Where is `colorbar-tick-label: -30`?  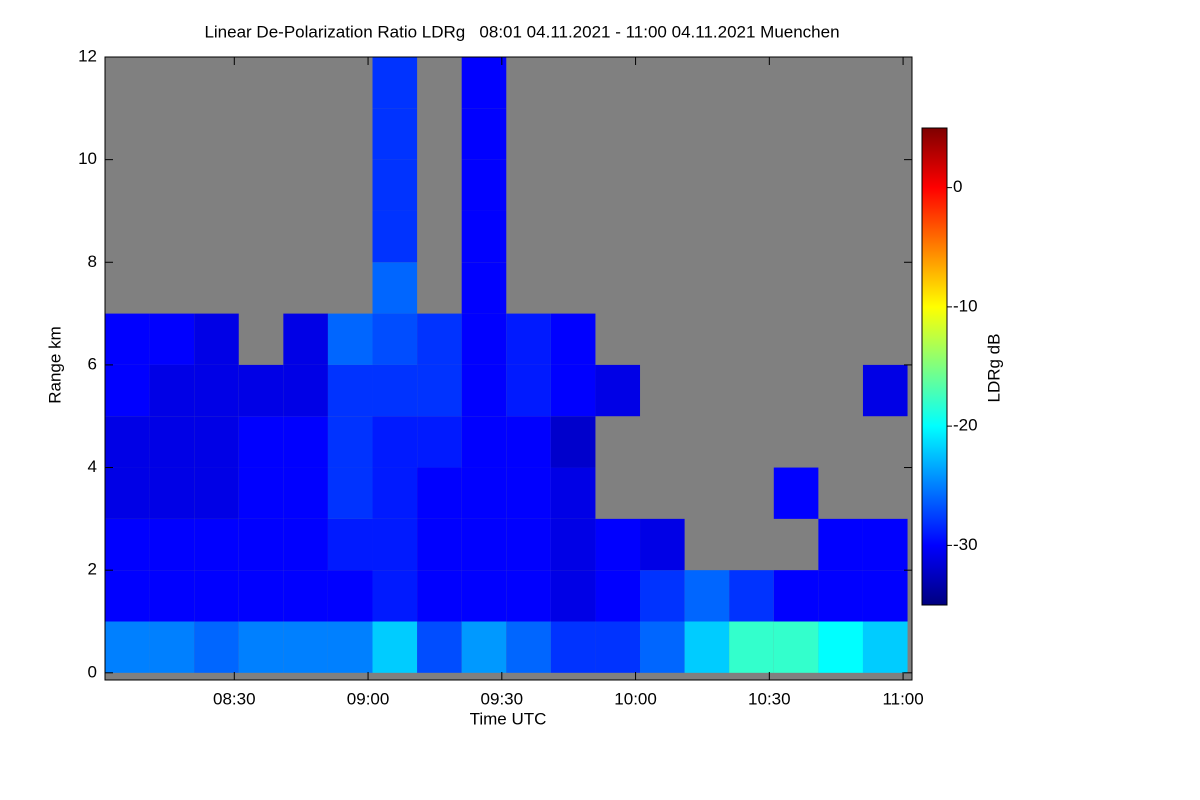
colorbar-tick-label: -30 is located at coordinates (965, 544).